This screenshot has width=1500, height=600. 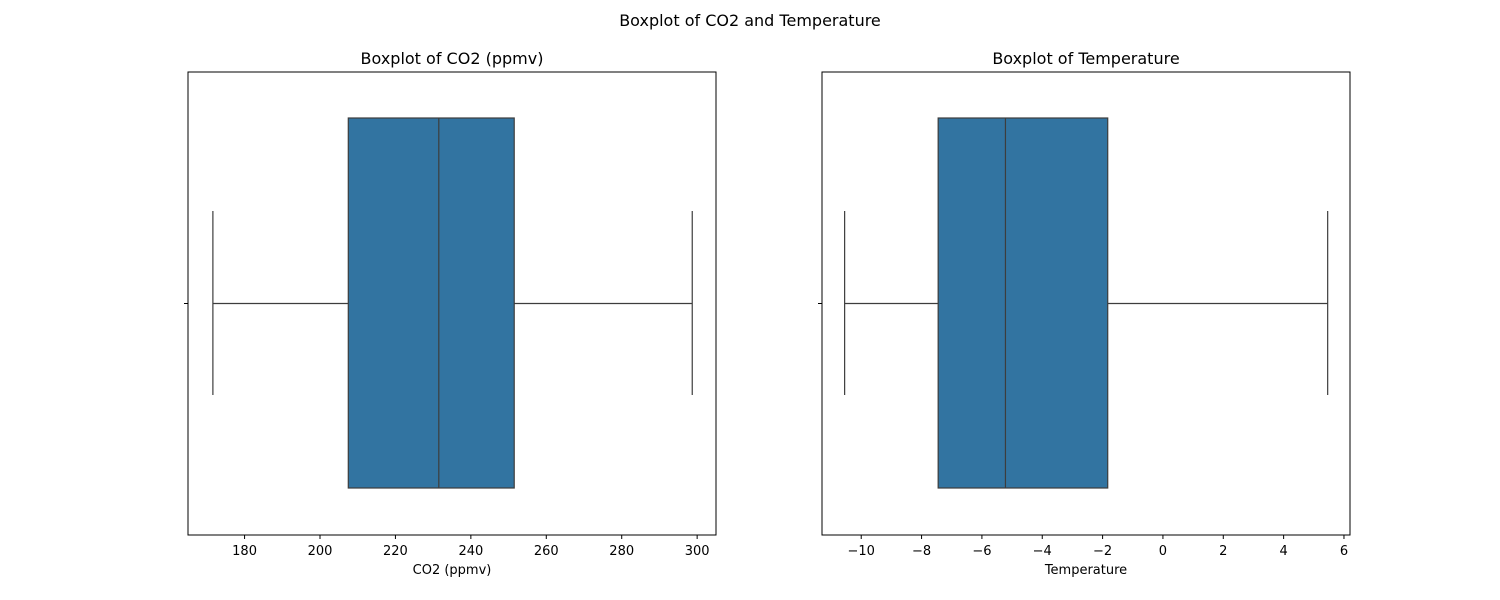 What do you see at coordinates (470, 551) in the screenshot?
I see `x-tick-label: 240` at bounding box center [470, 551].